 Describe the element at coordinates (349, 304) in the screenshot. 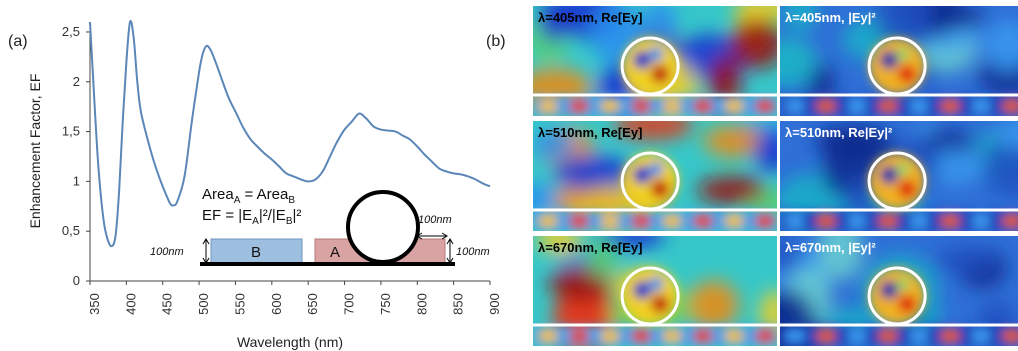

I see `x-tick-label: 700` at that location.